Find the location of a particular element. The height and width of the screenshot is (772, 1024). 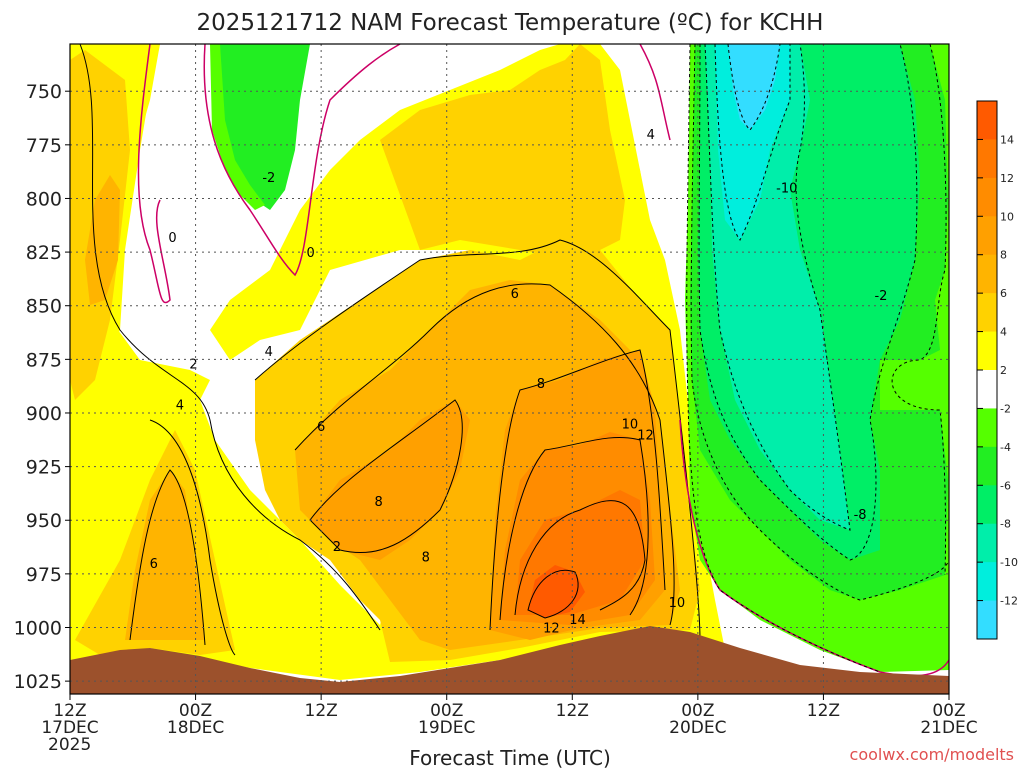

contour-label-3: 6 is located at coordinates (154, 564).